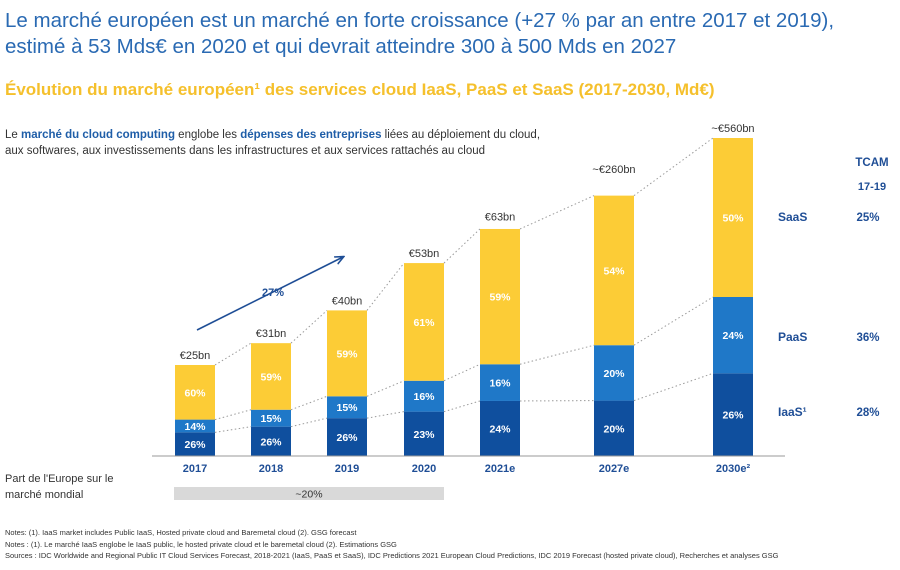 This screenshot has height=570, width=900. I want to click on category-label: 2017, so click(195, 469).